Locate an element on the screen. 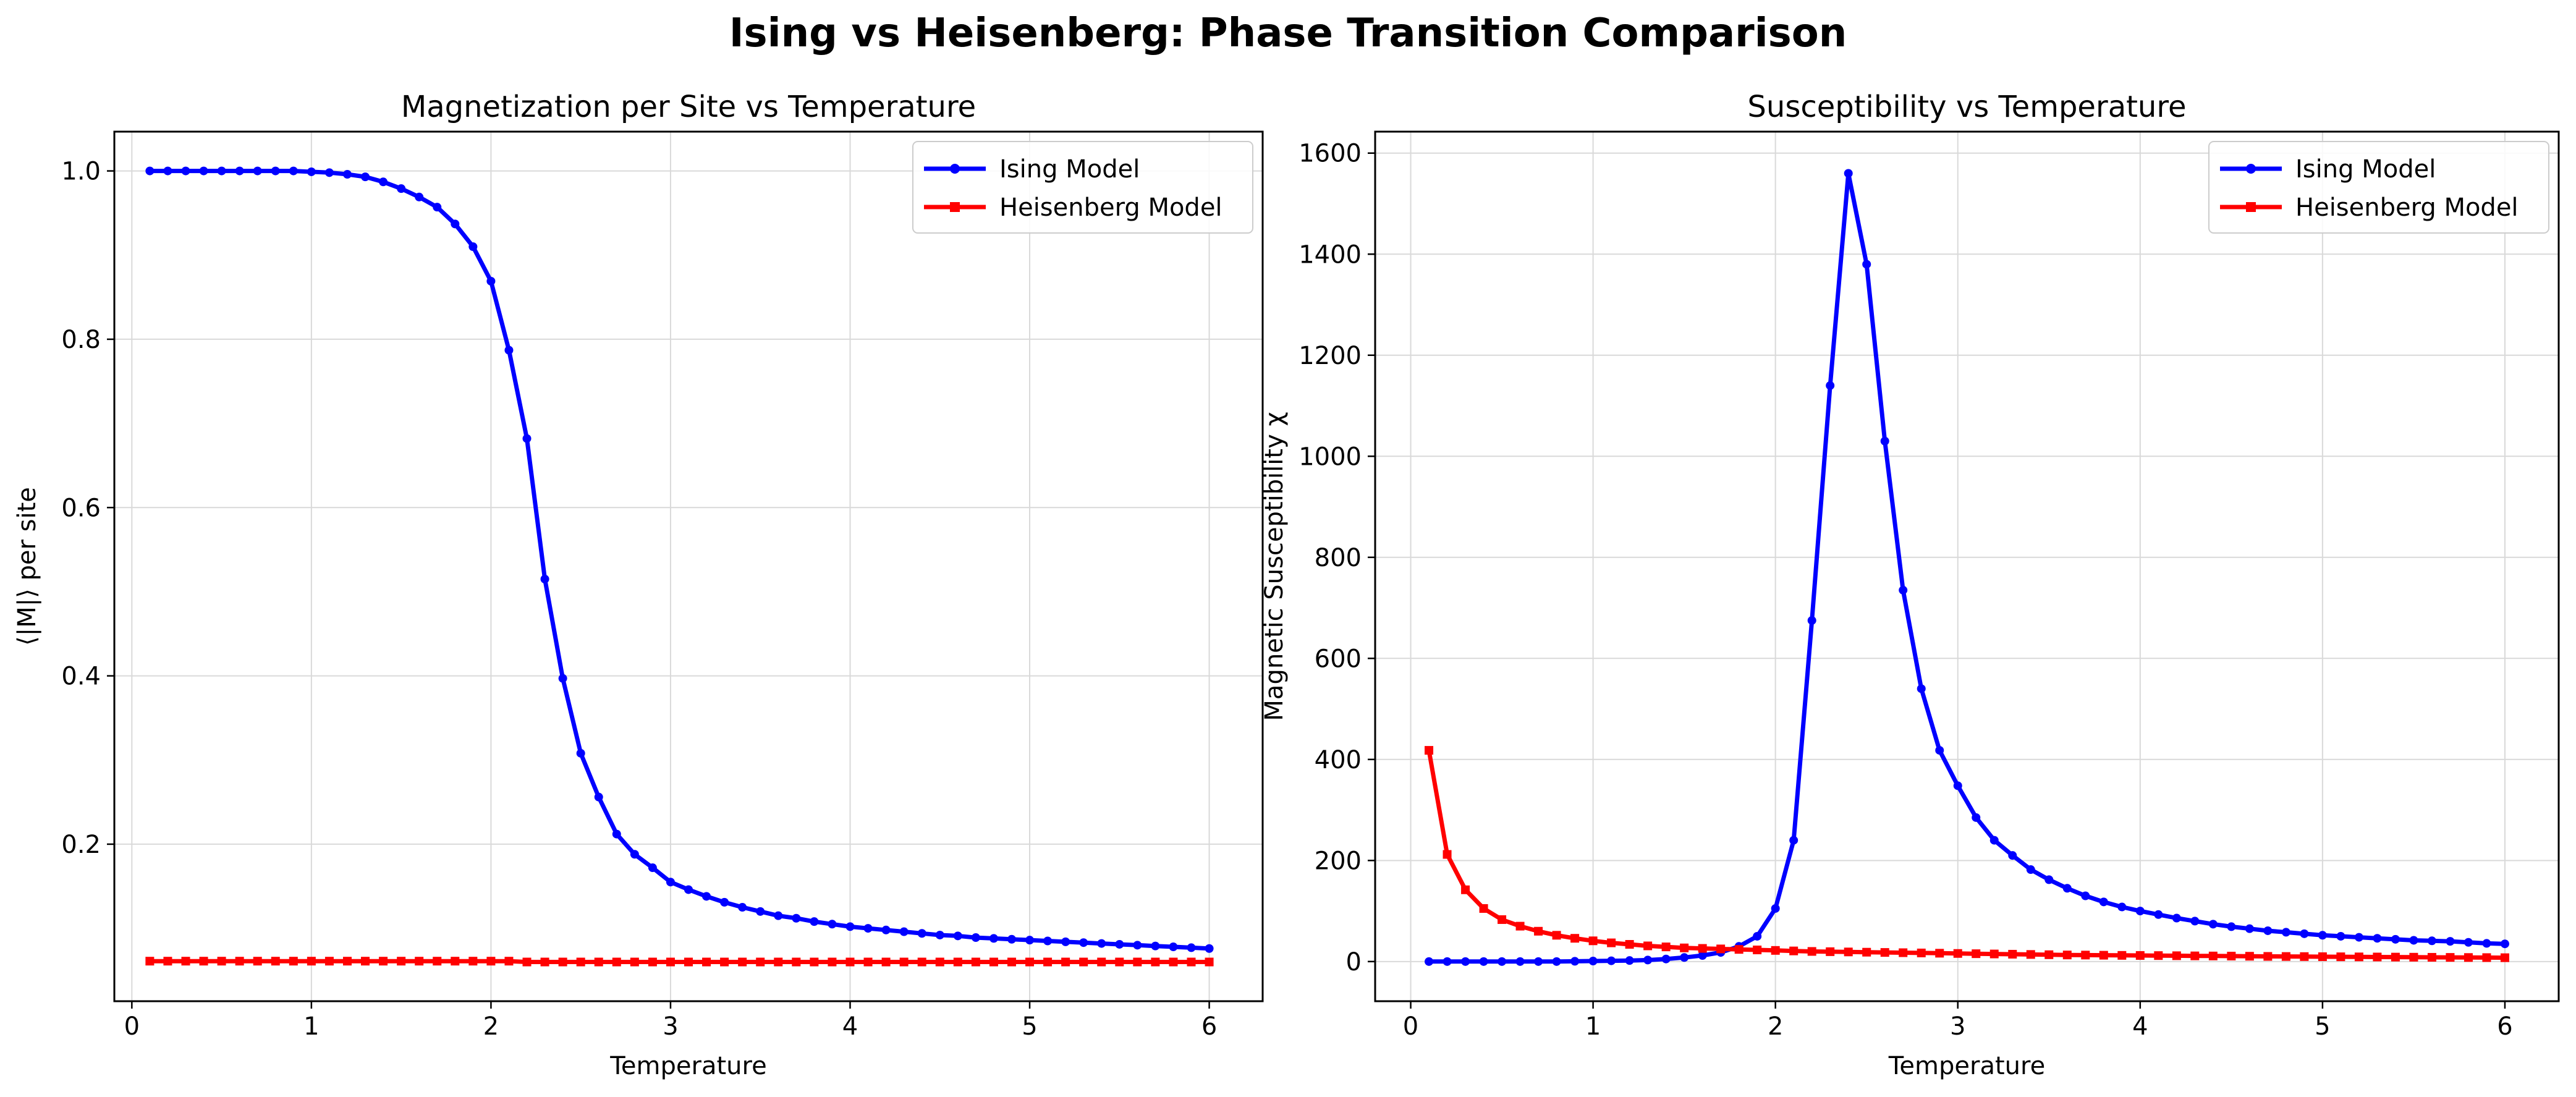 Image resolution: width=2576 pixels, height=1097 pixels. y-tick-label: 1.0 is located at coordinates (81, 172).